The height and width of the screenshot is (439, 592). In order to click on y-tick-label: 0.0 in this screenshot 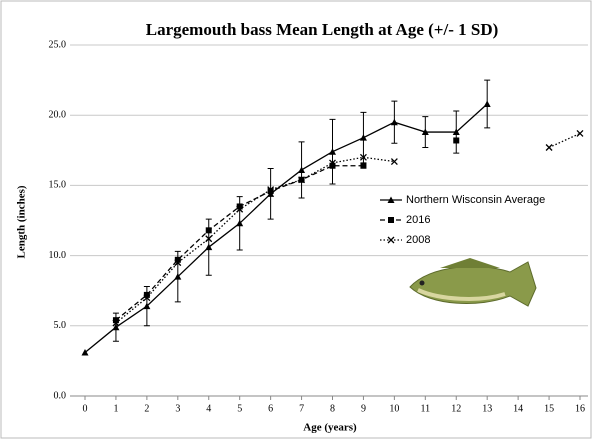, I will do `click(60, 395)`.